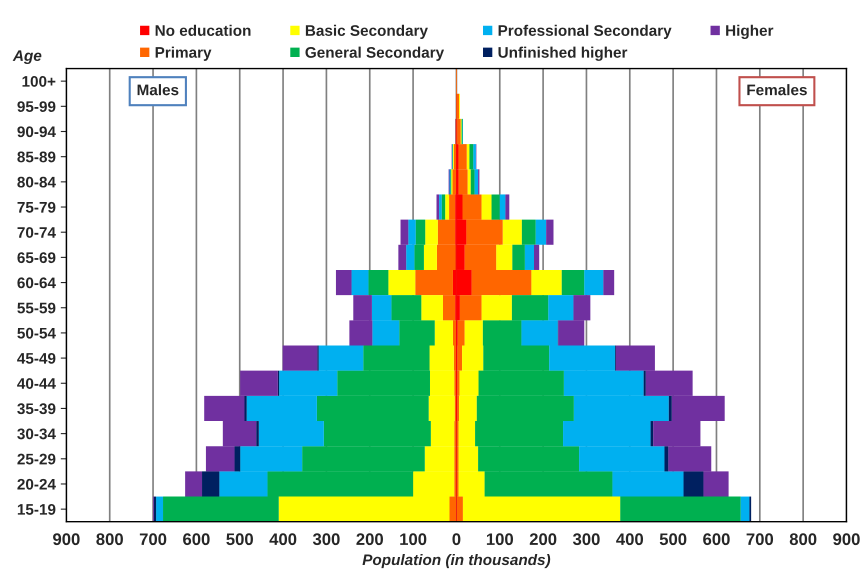 This screenshot has height=581, width=862. Describe the element at coordinates (36, 282) in the screenshot. I see `y-tick-label: 60-64` at that location.